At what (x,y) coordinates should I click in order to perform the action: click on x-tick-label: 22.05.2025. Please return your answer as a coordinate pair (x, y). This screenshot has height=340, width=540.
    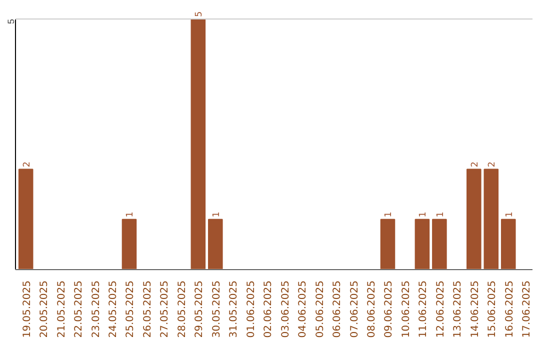
    Looking at the image, I should click on (79, 309).